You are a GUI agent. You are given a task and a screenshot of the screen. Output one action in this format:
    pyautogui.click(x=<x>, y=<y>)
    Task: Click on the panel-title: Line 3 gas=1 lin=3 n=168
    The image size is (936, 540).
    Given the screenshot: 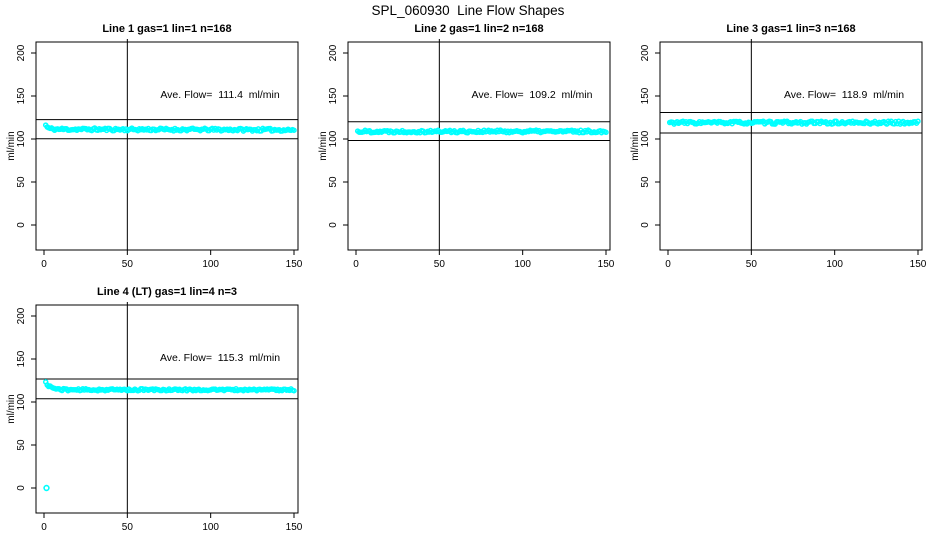 What is the action you would take?
    pyautogui.click(x=791, y=29)
    